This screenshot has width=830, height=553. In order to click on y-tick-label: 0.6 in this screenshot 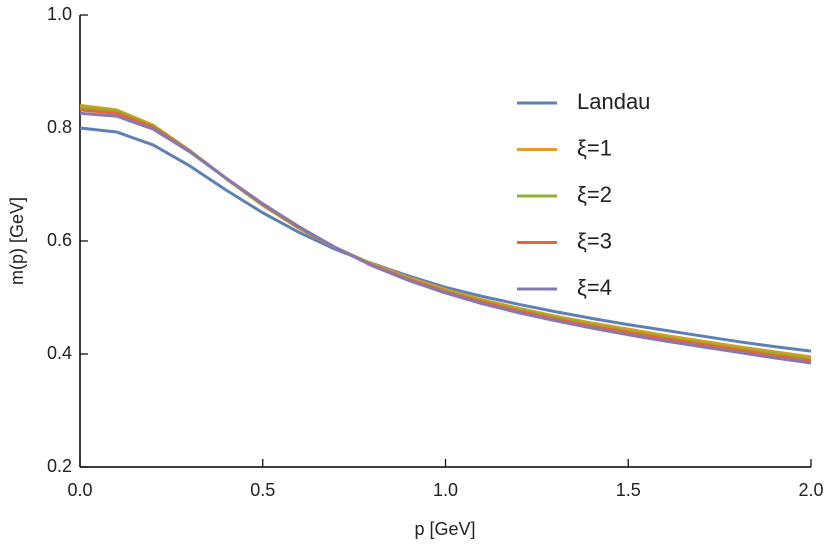, I will do `click(59, 240)`.